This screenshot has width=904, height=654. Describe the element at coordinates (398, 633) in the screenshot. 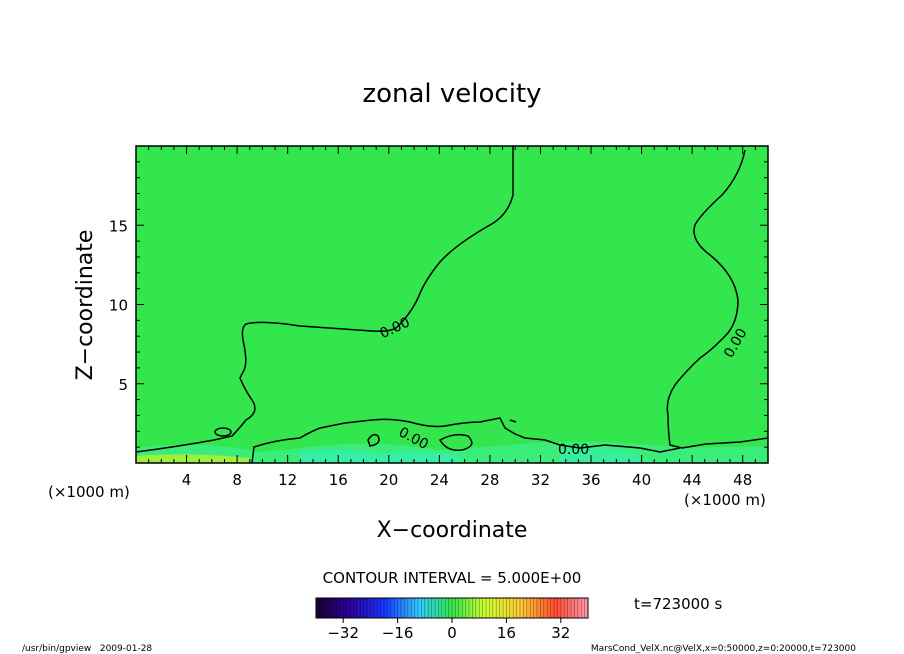

I see `colorbar-tick-label: −16` at that location.